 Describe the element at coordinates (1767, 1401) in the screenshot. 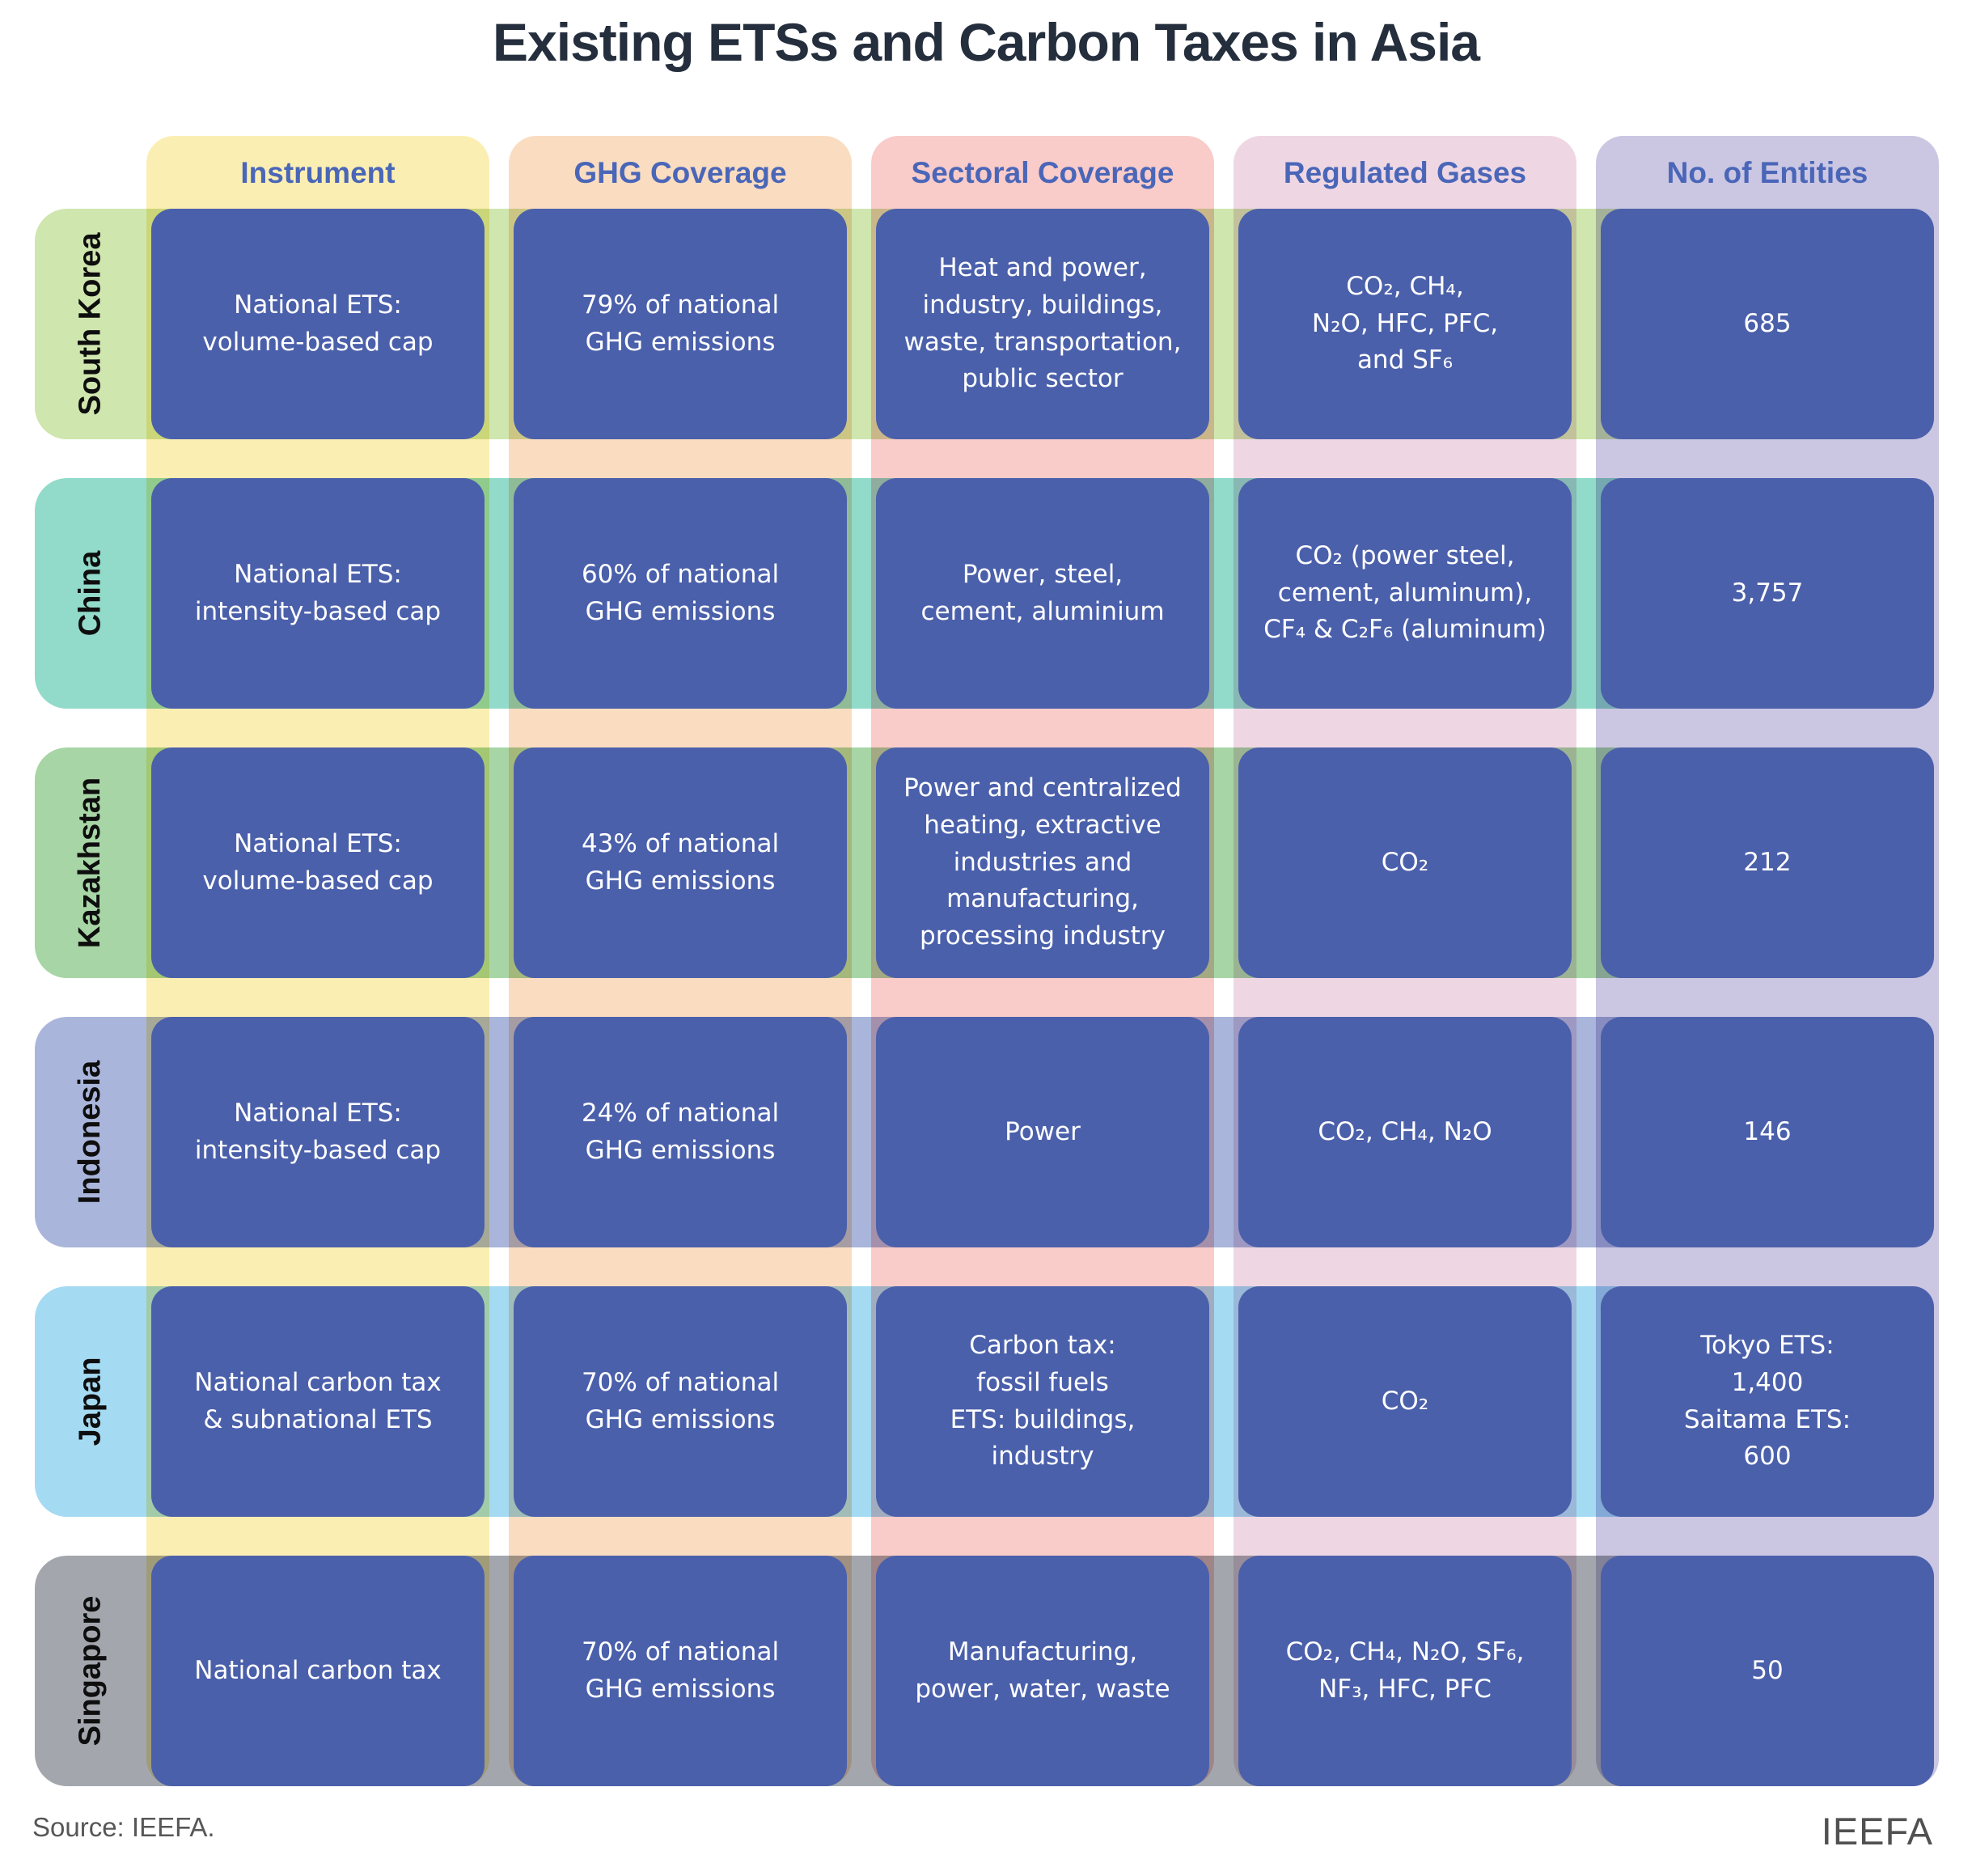

I see `cell-japan-no-of-entities: Tokyo ETS: 1,400 Saitama ETS: 600` at that location.